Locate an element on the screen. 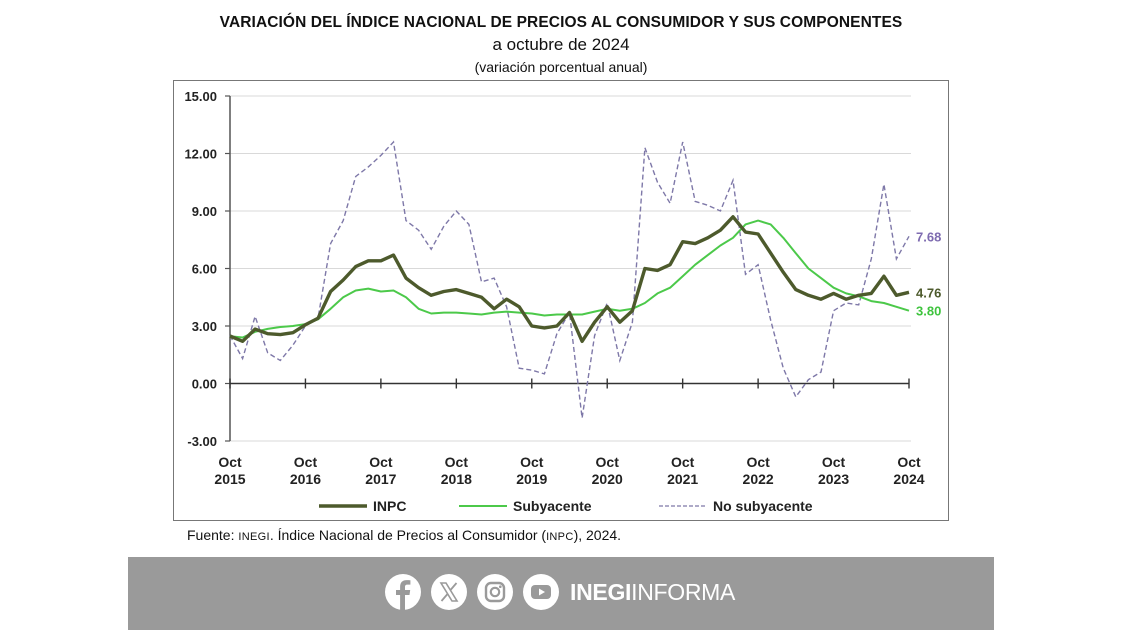 This screenshot has width=1122, height=630. y-tick-label: -3.00 is located at coordinates (202, 441).